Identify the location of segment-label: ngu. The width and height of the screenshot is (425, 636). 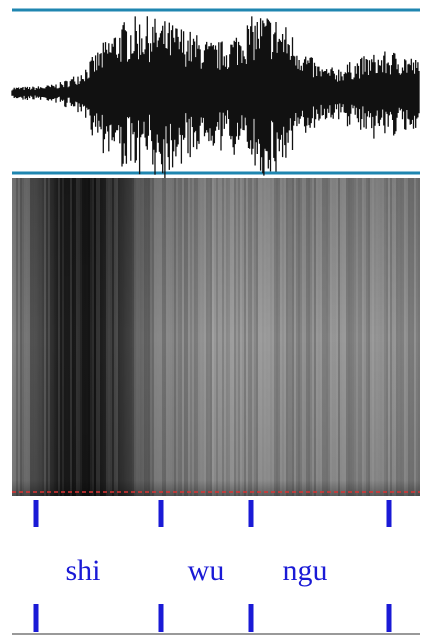
(305, 570).